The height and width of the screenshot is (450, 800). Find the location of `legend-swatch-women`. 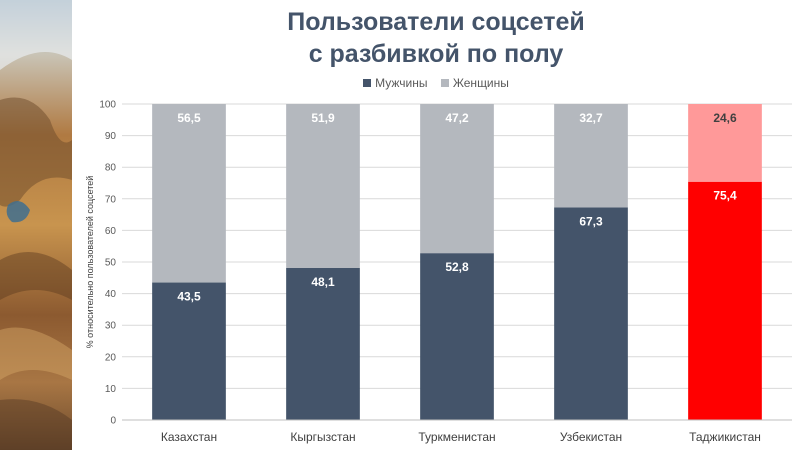

legend-swatch-women is located at coordinates (444, 83).